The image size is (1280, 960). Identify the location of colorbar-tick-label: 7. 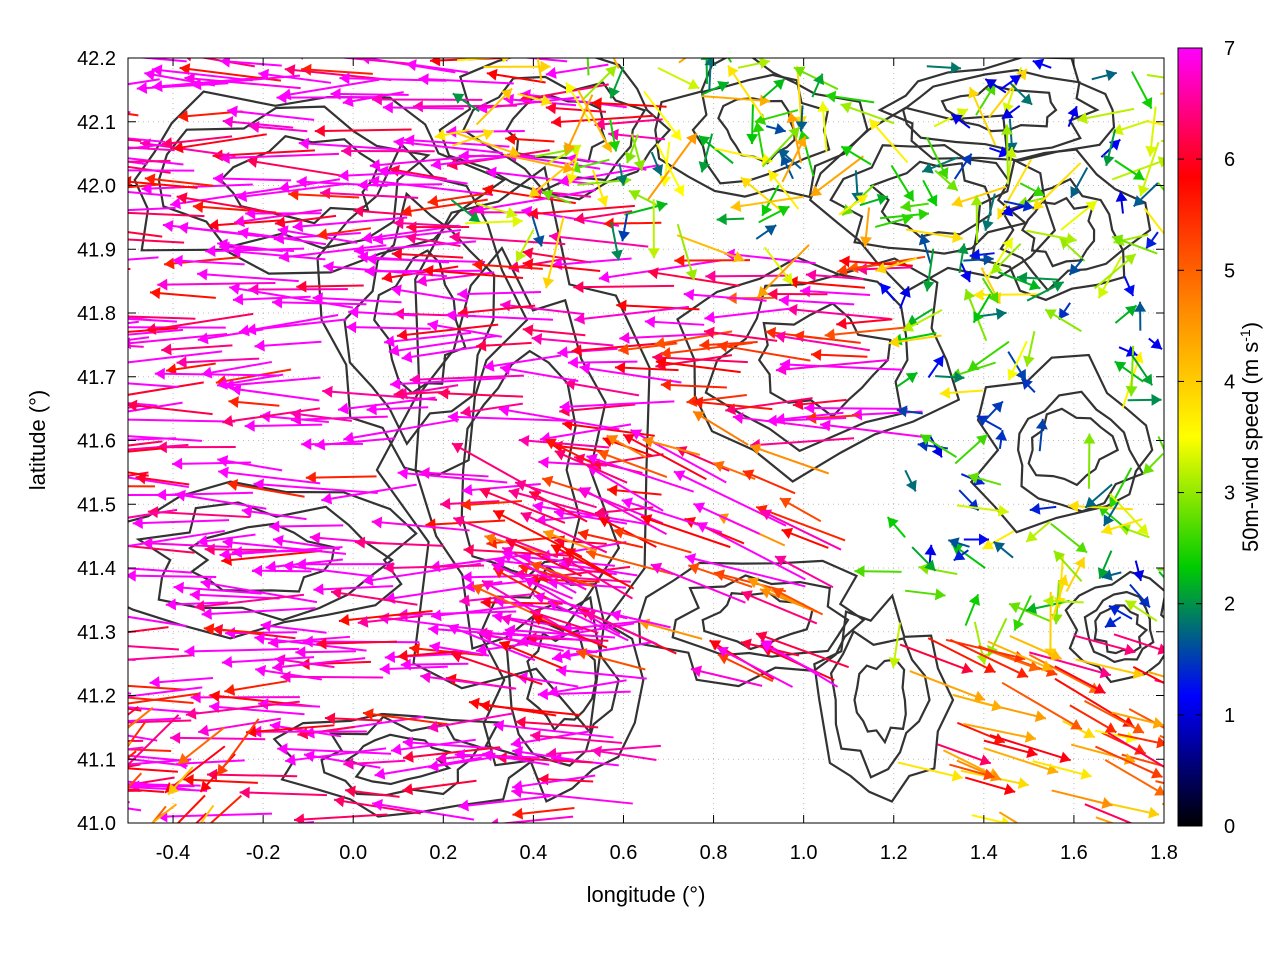
(1229, 49).